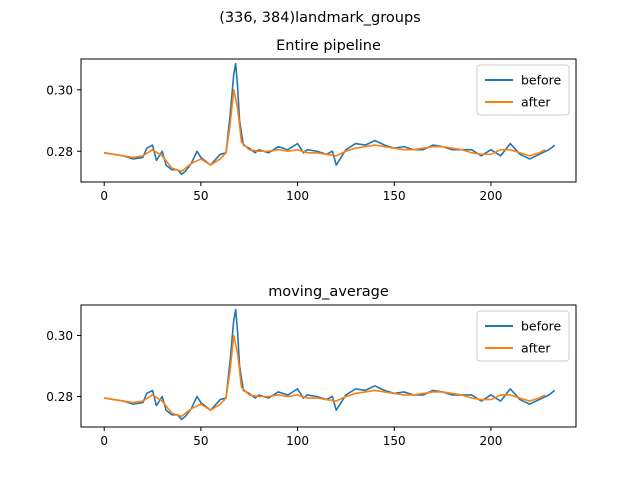  What do you see at coordinates (319, 18) in the screenshot?
I see `figure-suptitle: (336, 384)landmark_groups` at bounding box center [319, 18].